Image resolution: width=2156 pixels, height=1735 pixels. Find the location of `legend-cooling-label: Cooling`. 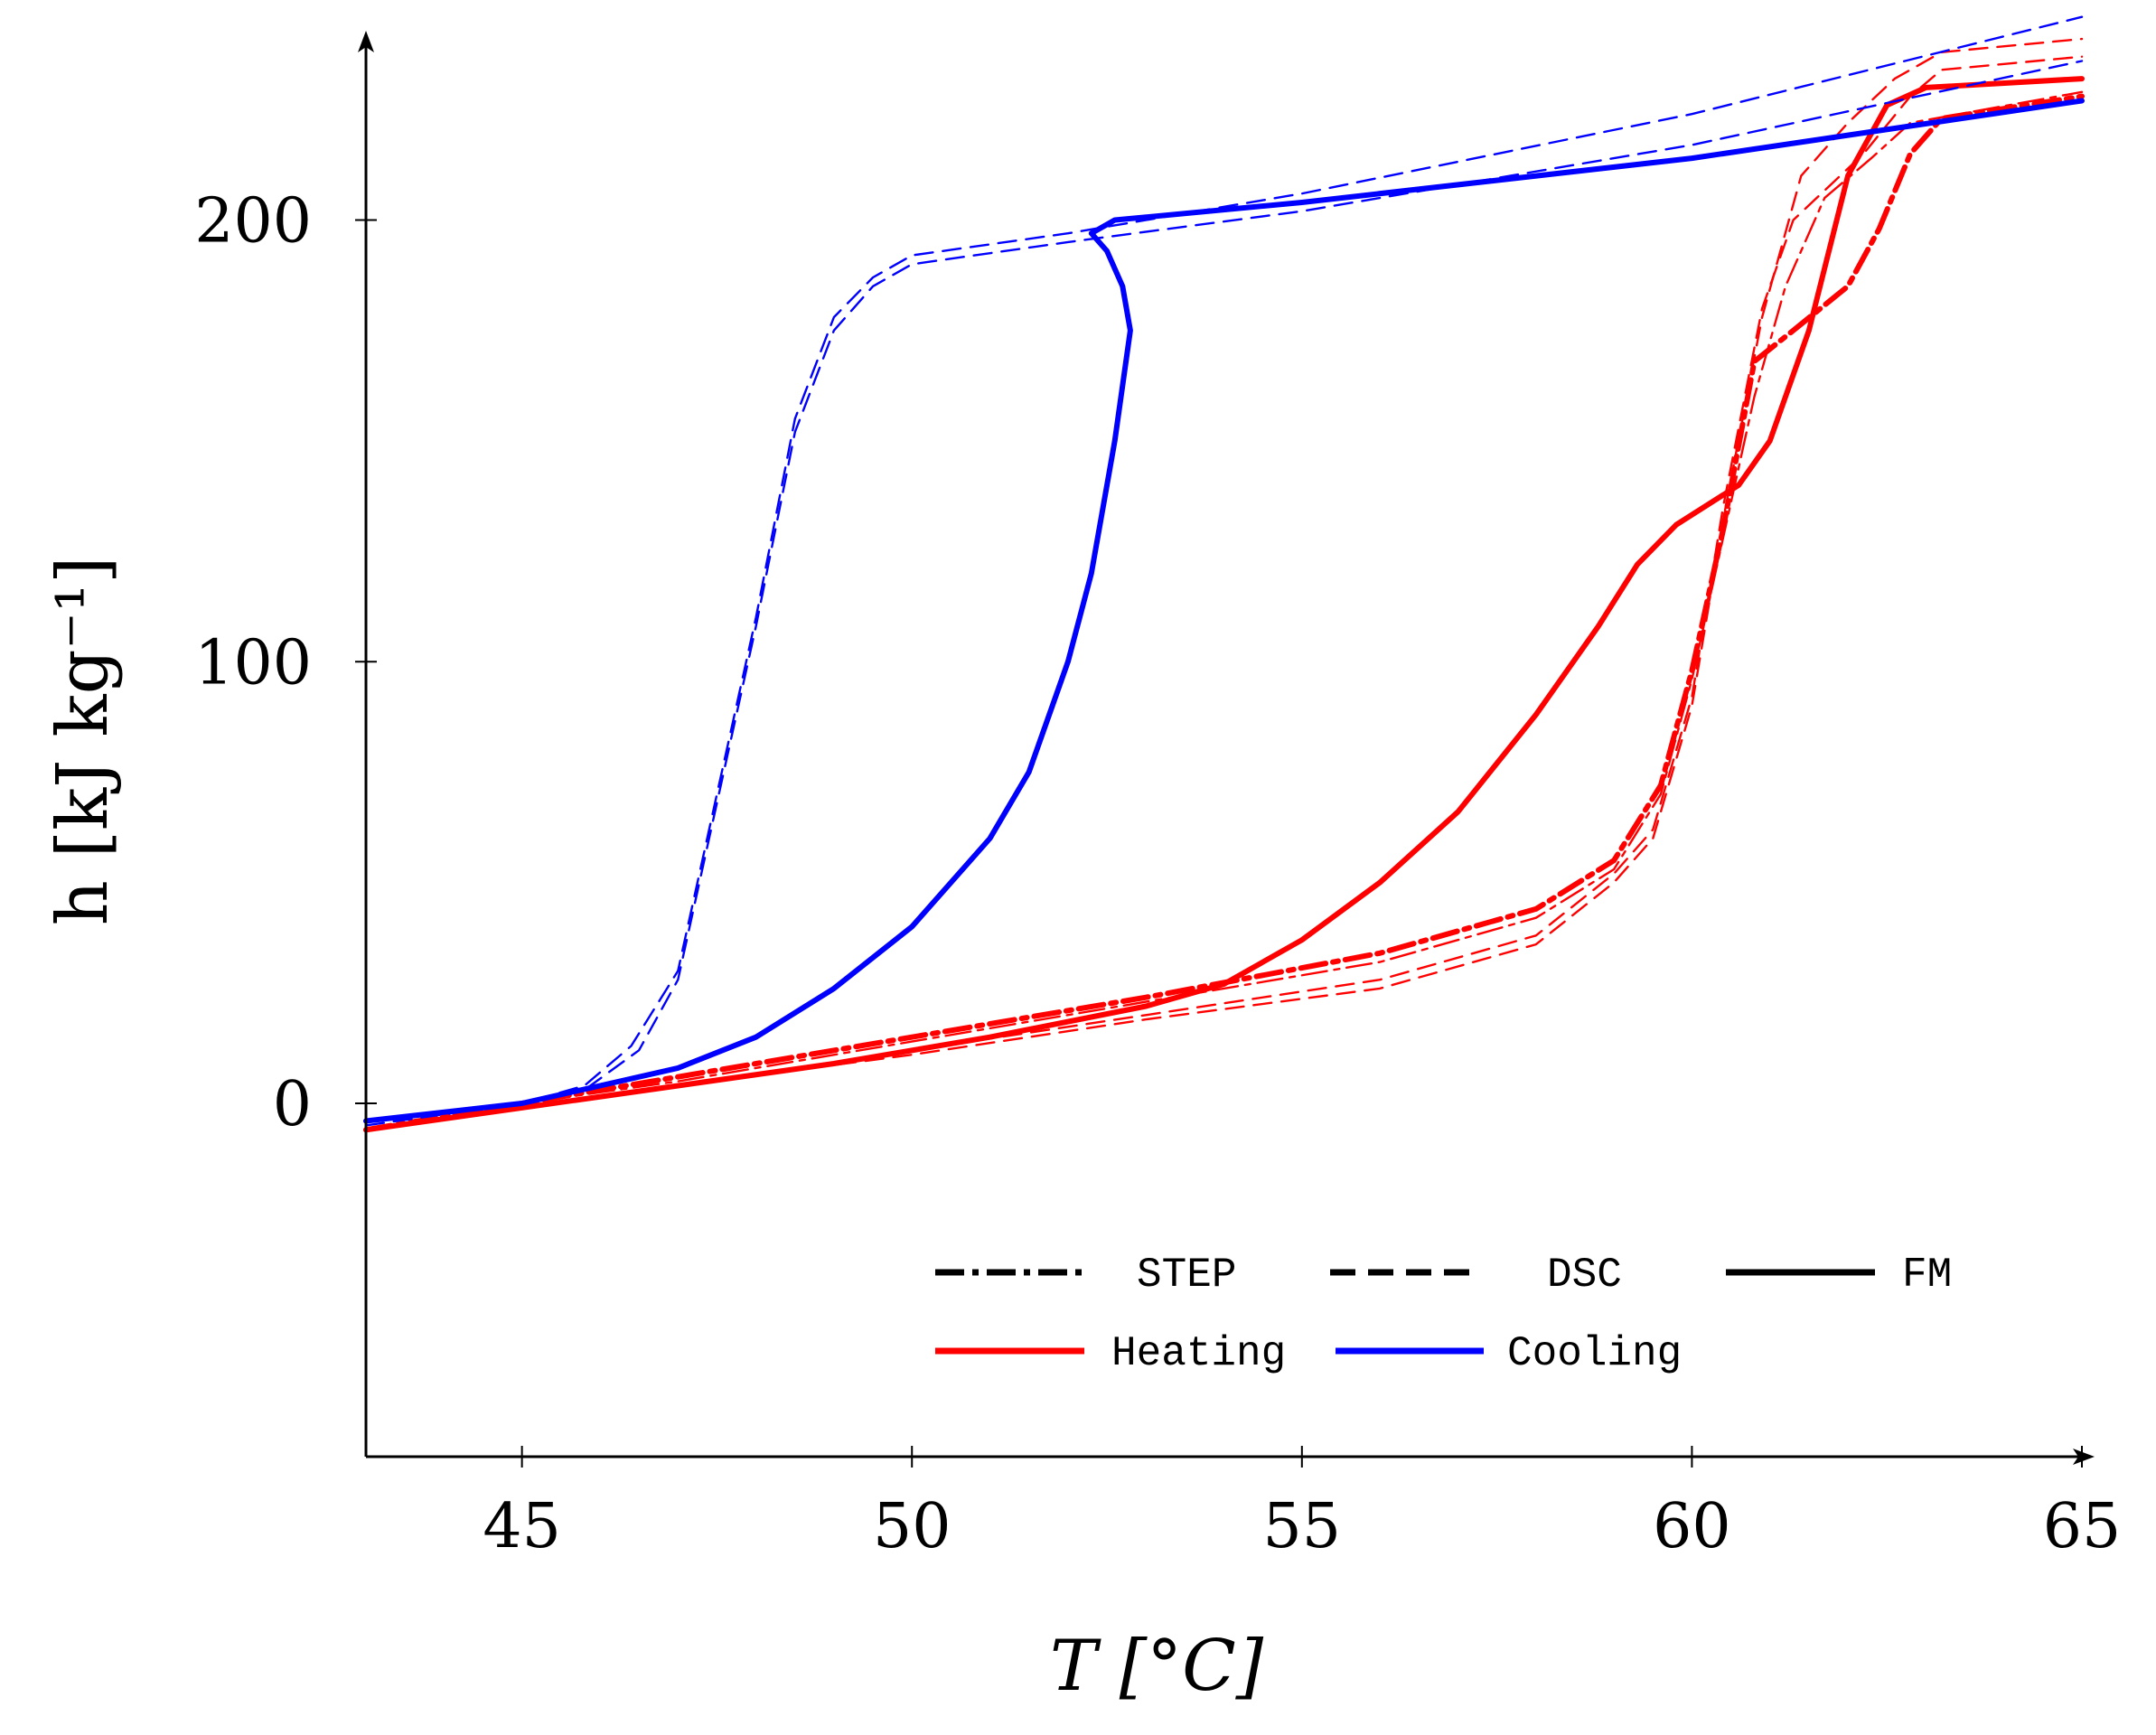

legend-cooling-label: Cooling is located at coordinates (1594, 1353).